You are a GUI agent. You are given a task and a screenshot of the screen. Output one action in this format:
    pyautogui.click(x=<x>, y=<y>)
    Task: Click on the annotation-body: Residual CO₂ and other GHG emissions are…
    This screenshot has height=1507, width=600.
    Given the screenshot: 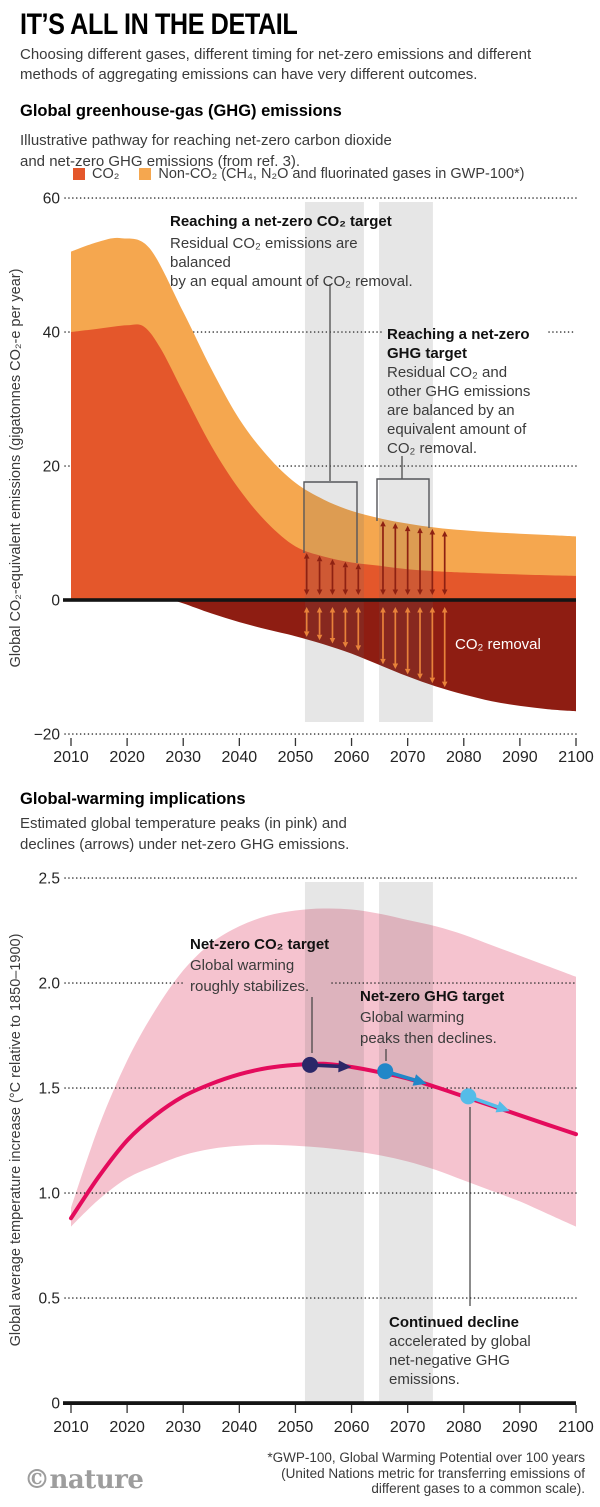 What is the action you would take?
    pyautogui.click(x=459, y=410)
    